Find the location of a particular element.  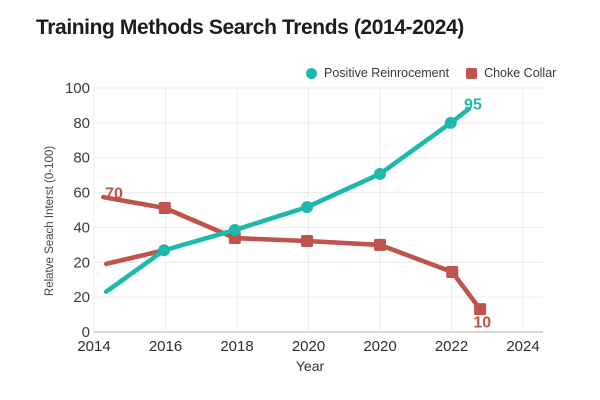

x-tick-label: 2022 is located at coordinates (451, 346).